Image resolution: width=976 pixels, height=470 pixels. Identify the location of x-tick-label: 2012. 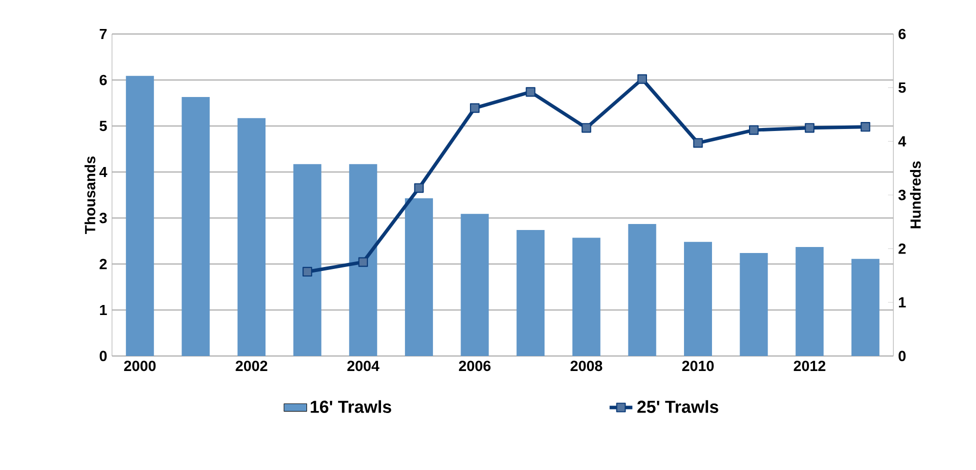
(810, 366).